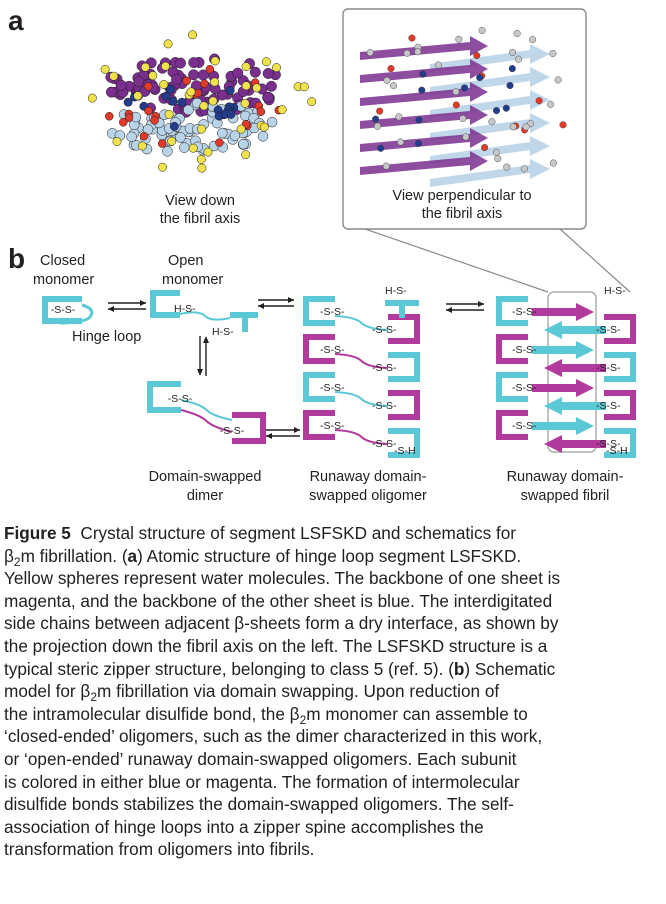 Image resolution: width=666 pixels, height=904 pixels. What do you see at coordinates (62, 261) in the screenshot?
I see `closed-monomer-label-line1: Closed` at bounding box center [62, 261].